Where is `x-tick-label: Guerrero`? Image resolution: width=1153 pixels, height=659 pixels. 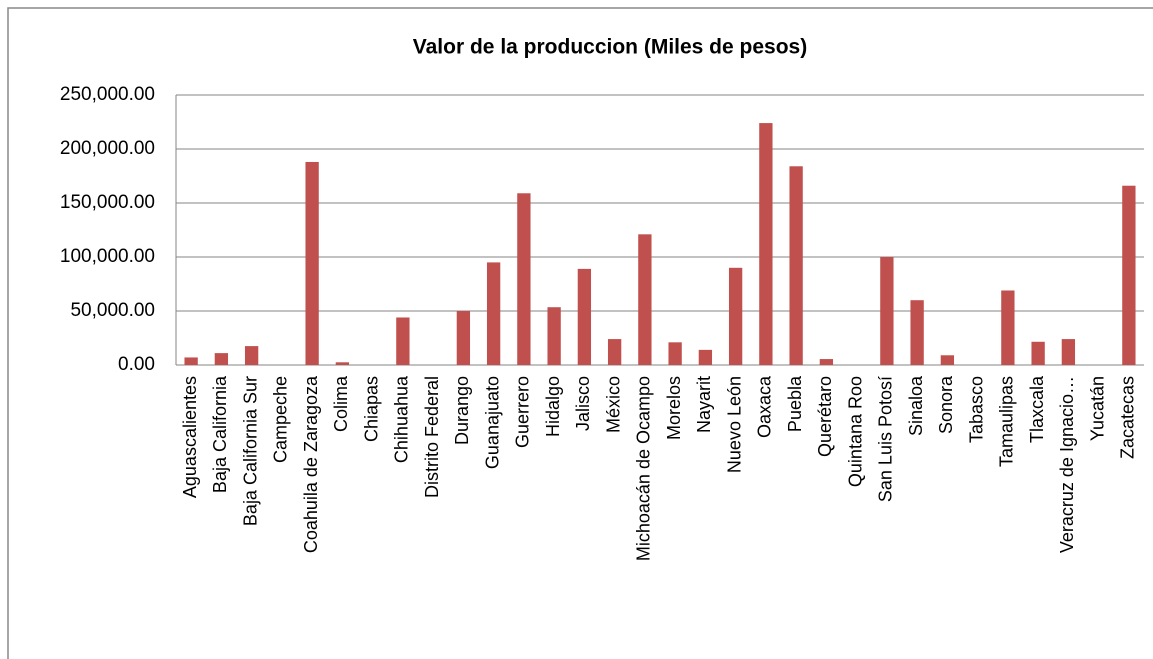
x-tick-label: Guerrero is located at coordinates (523, 412).